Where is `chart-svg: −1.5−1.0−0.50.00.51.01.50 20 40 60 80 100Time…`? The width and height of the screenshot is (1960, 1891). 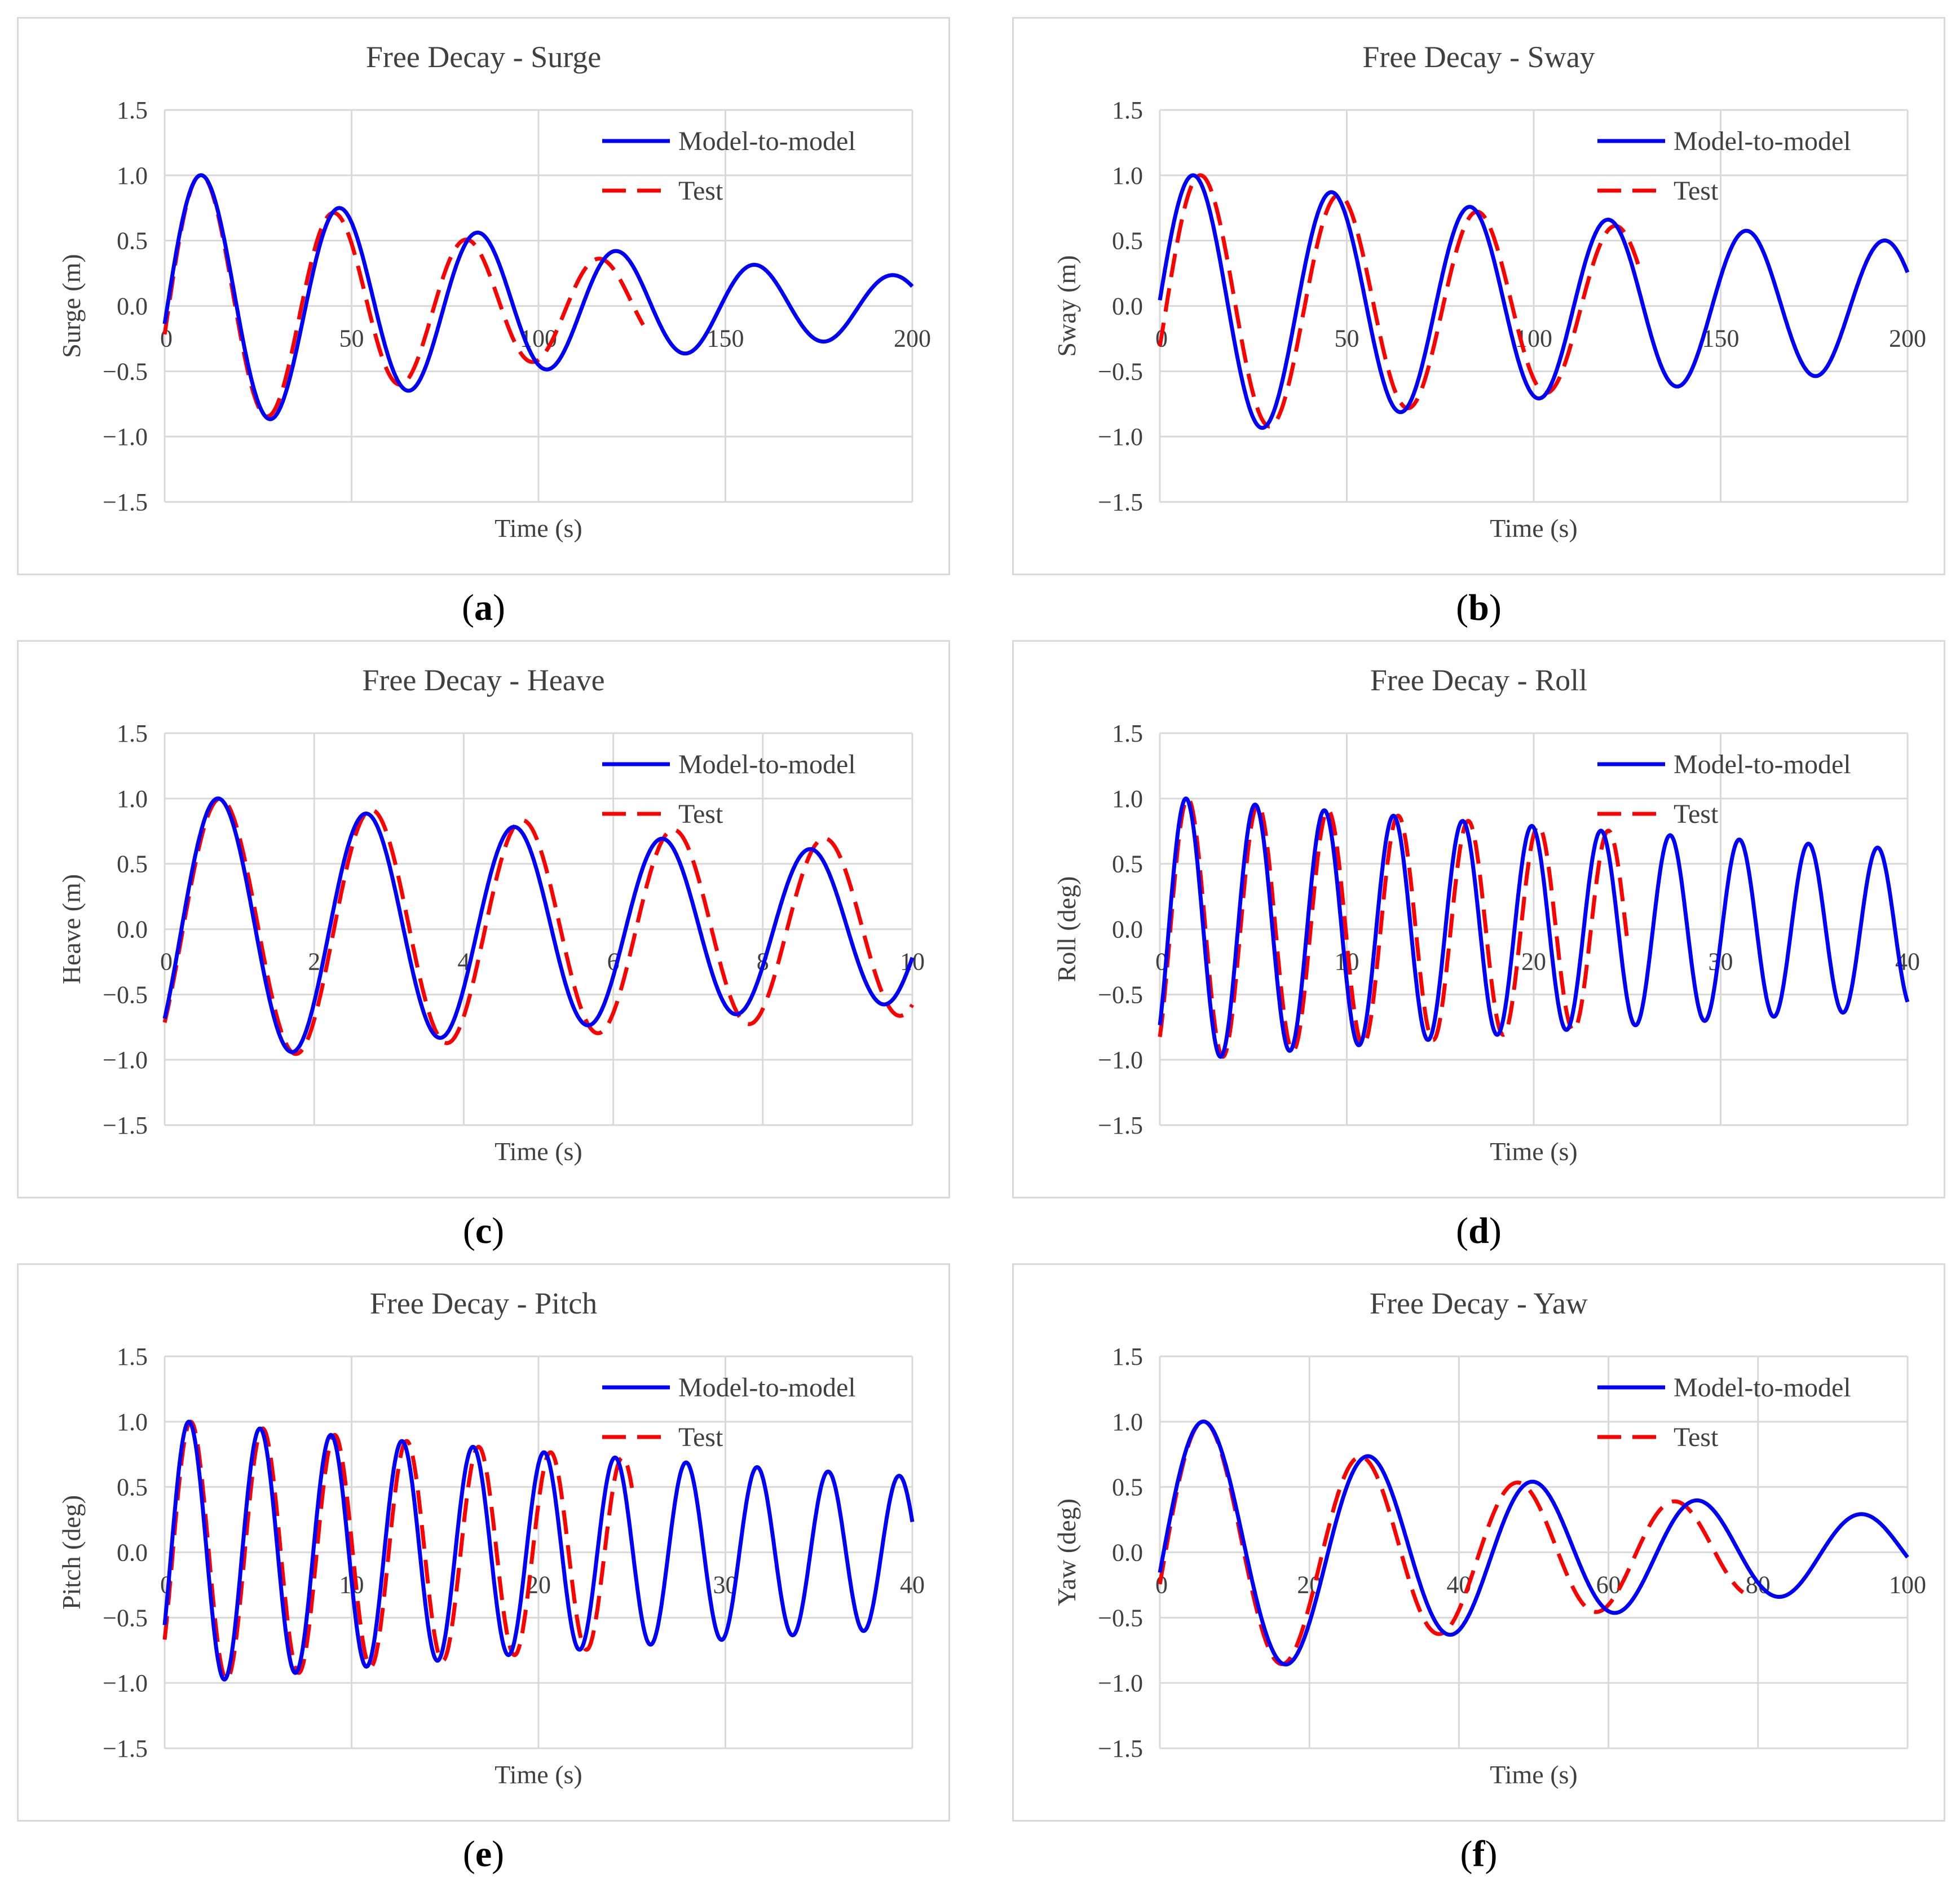
chart-svg: −1.5−1.0−0.50.00.51.01.50 20 40 60 80 100Time… is located at coordinates (1489, 1566).